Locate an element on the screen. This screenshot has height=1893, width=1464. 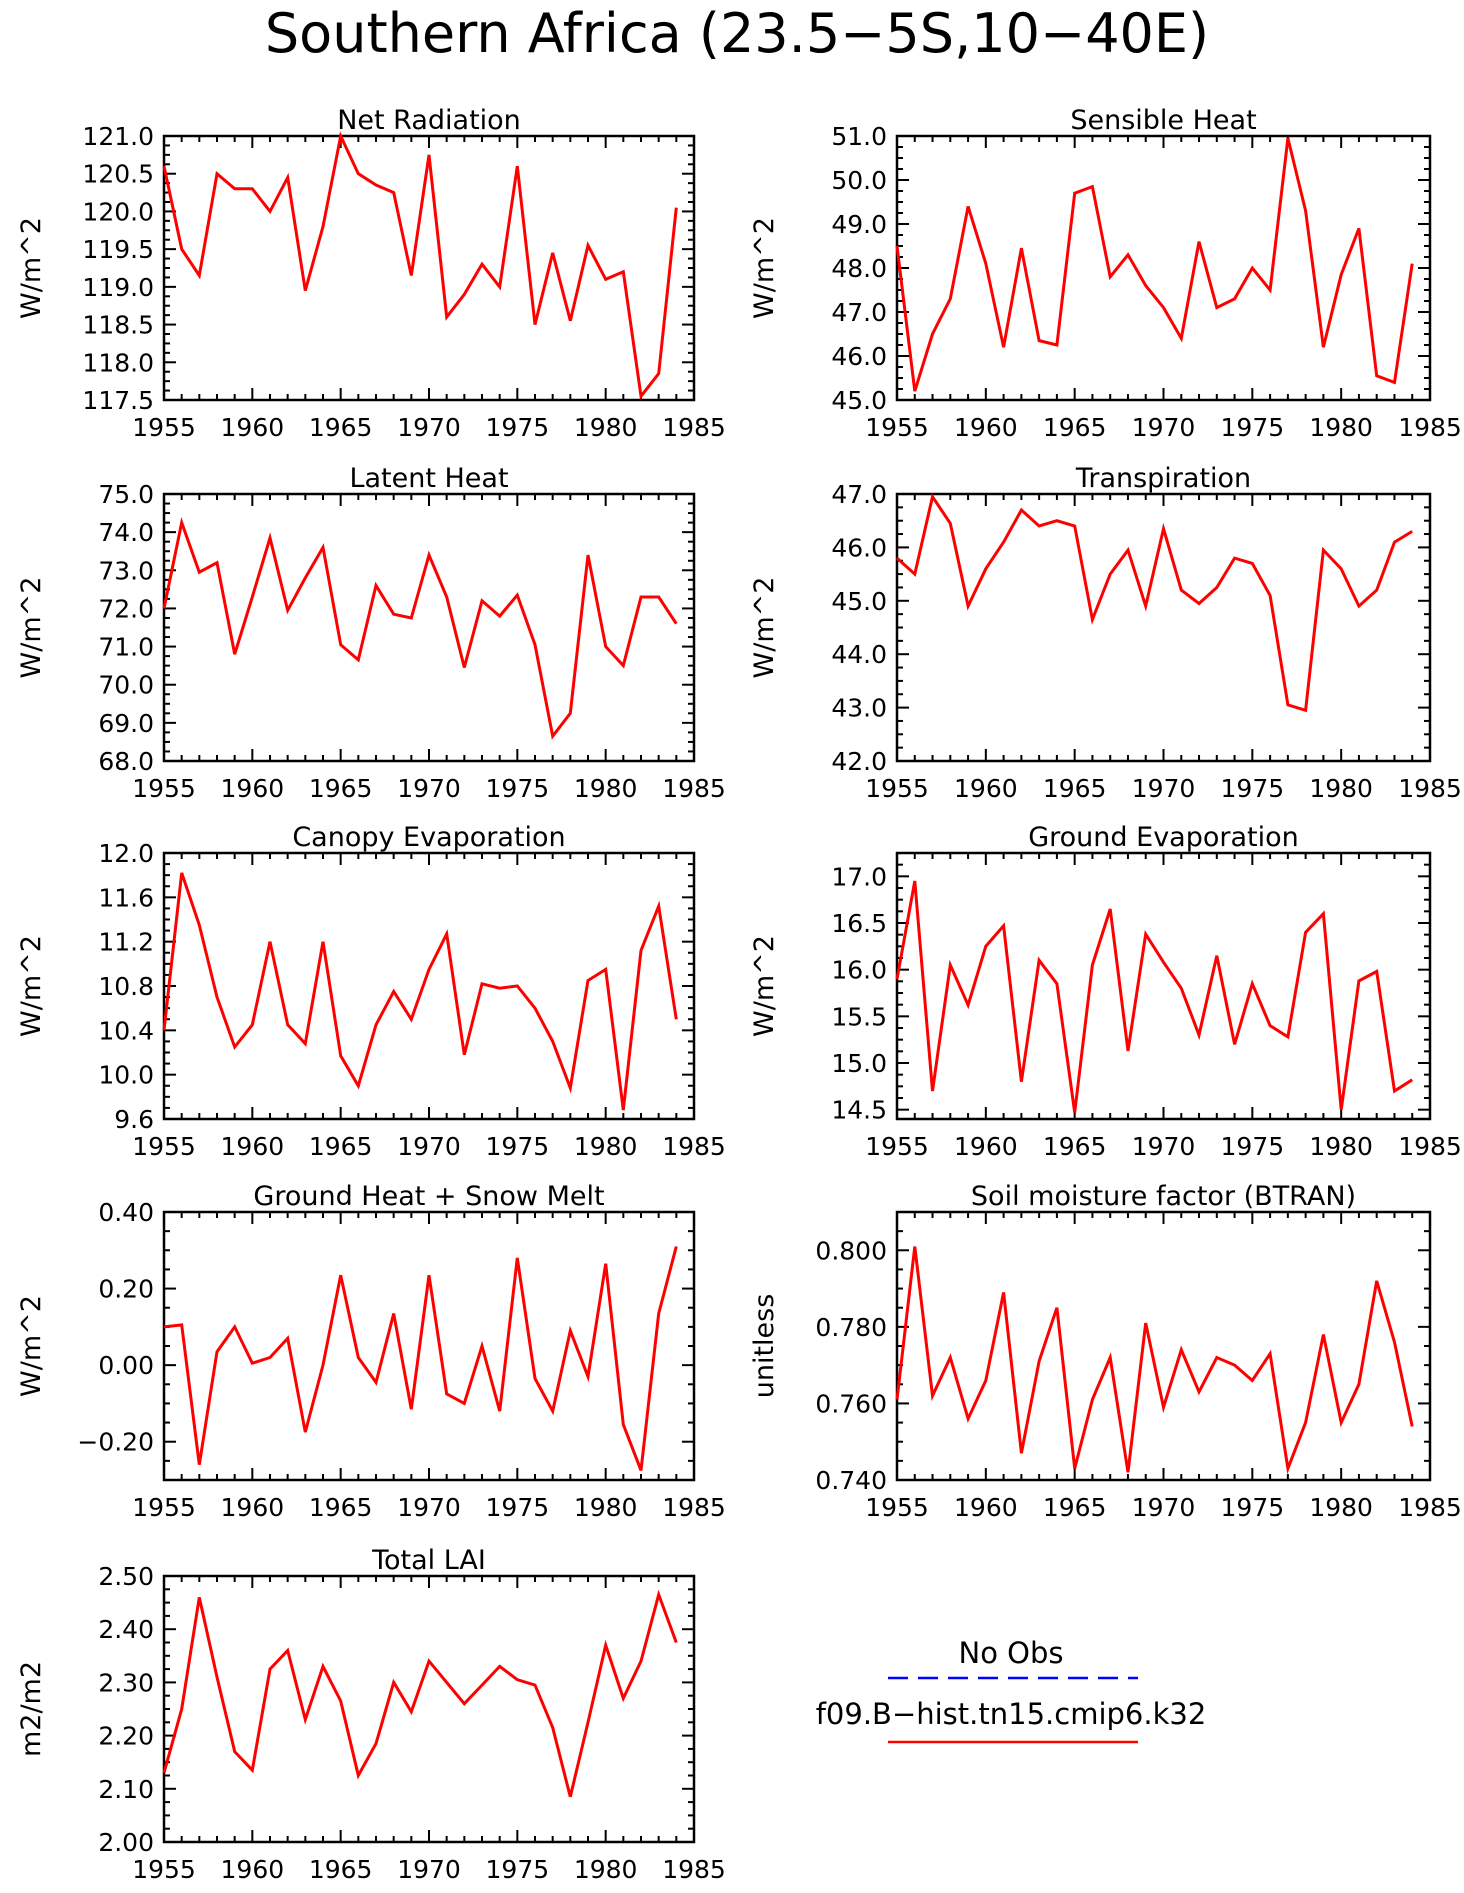
y-tick-label: 11.6 is located at coordinates (126, 897).